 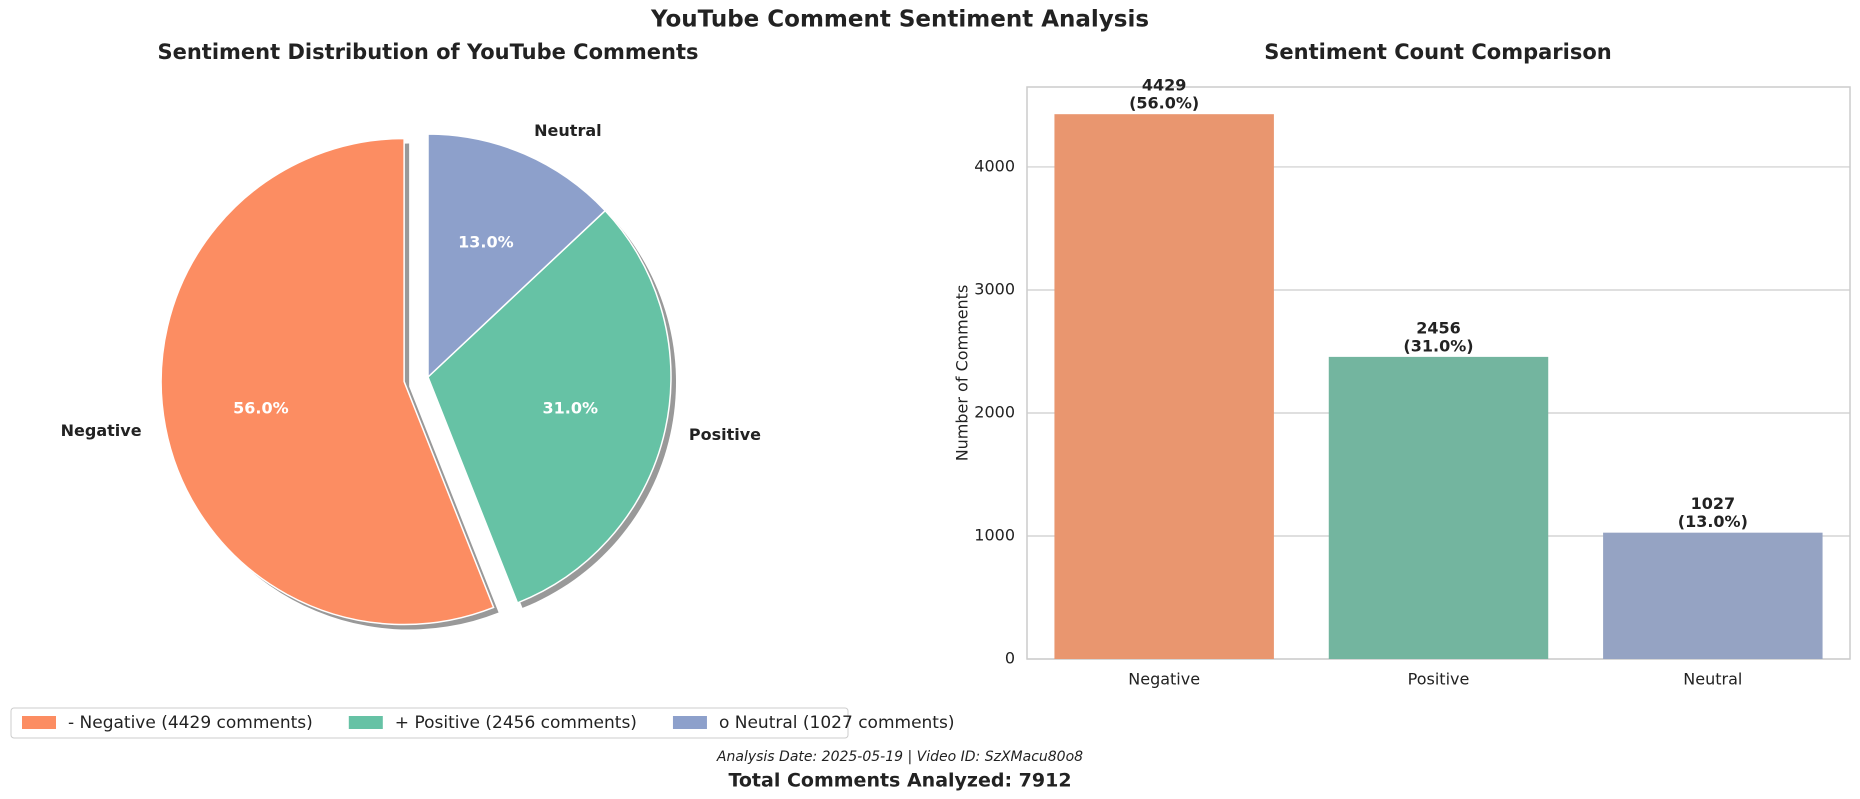 What do you see at coordinates (261, 407) in the screenshot?
I see `pie-pct: 56.0%` at bounding box center [261, 407].